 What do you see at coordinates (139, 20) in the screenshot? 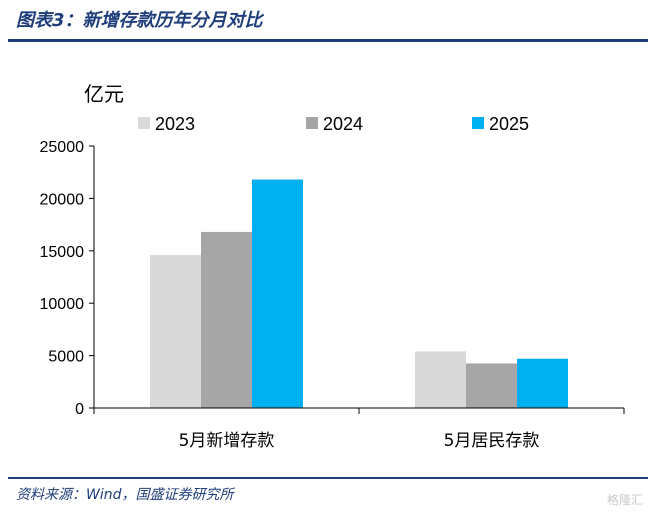
I see `figure-title: 图表3：新增存款历年分月对比` at bounding box center [139, 20].